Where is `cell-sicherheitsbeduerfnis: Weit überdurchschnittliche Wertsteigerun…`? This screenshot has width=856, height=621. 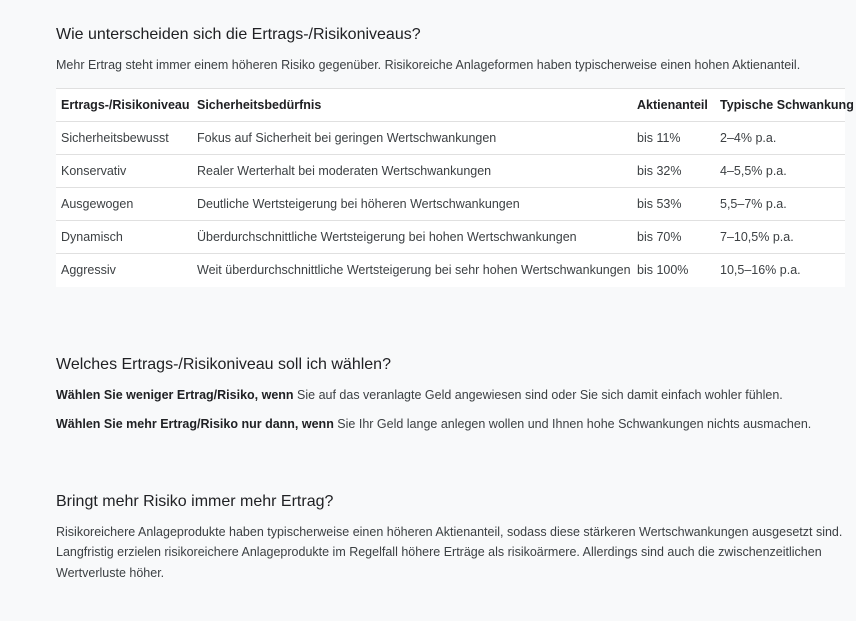
cell-sicherheitsbeduerfnis: Weit überdurchschnittliche Wertsteigerun… is located at coordinates (414, 270).